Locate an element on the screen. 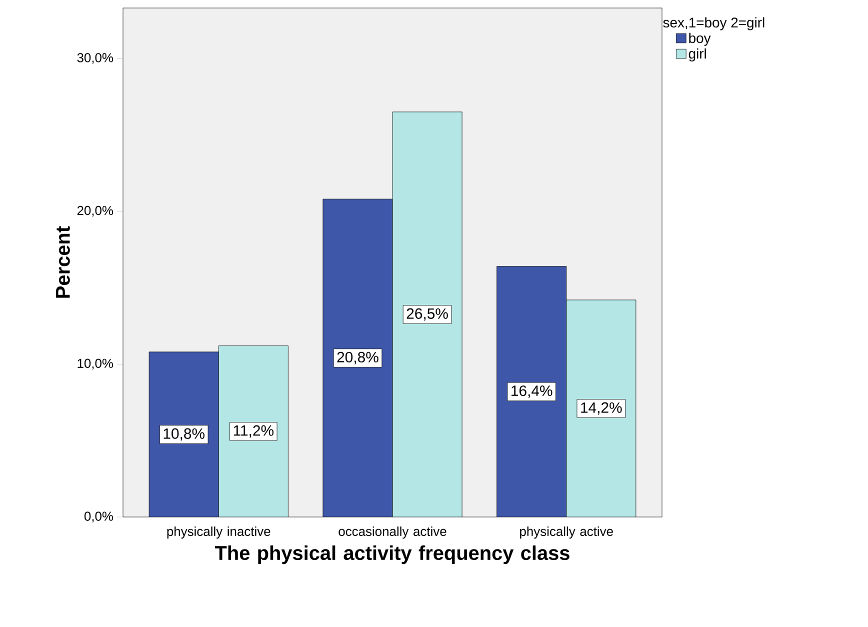 The width and height of the screenshot is (868, 627). legend-title: sex,1=boy 2=girl is located at coordinates (713, 23).